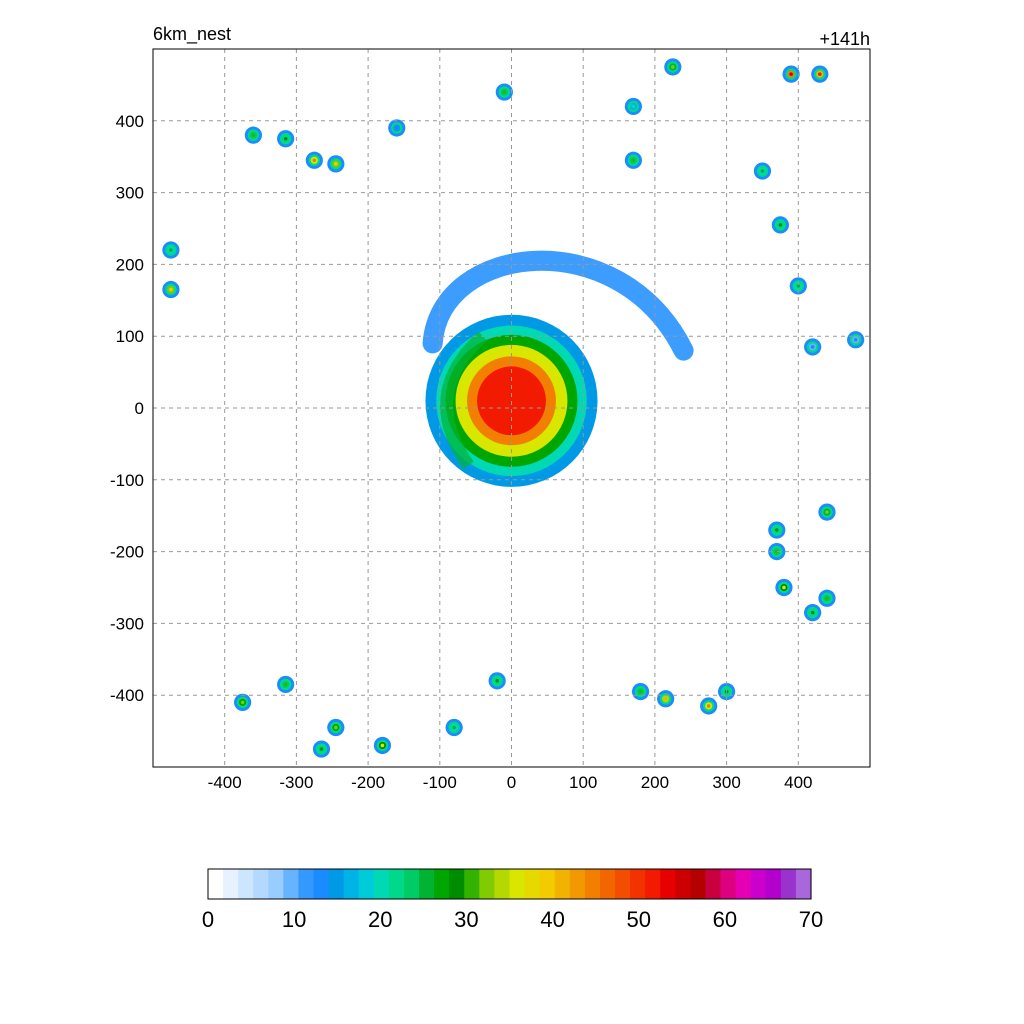  What do you see at coordinates (208, 919) in the screenshot?
I see `colorbar-tick-label: 0` at bounding box center [208, 919].